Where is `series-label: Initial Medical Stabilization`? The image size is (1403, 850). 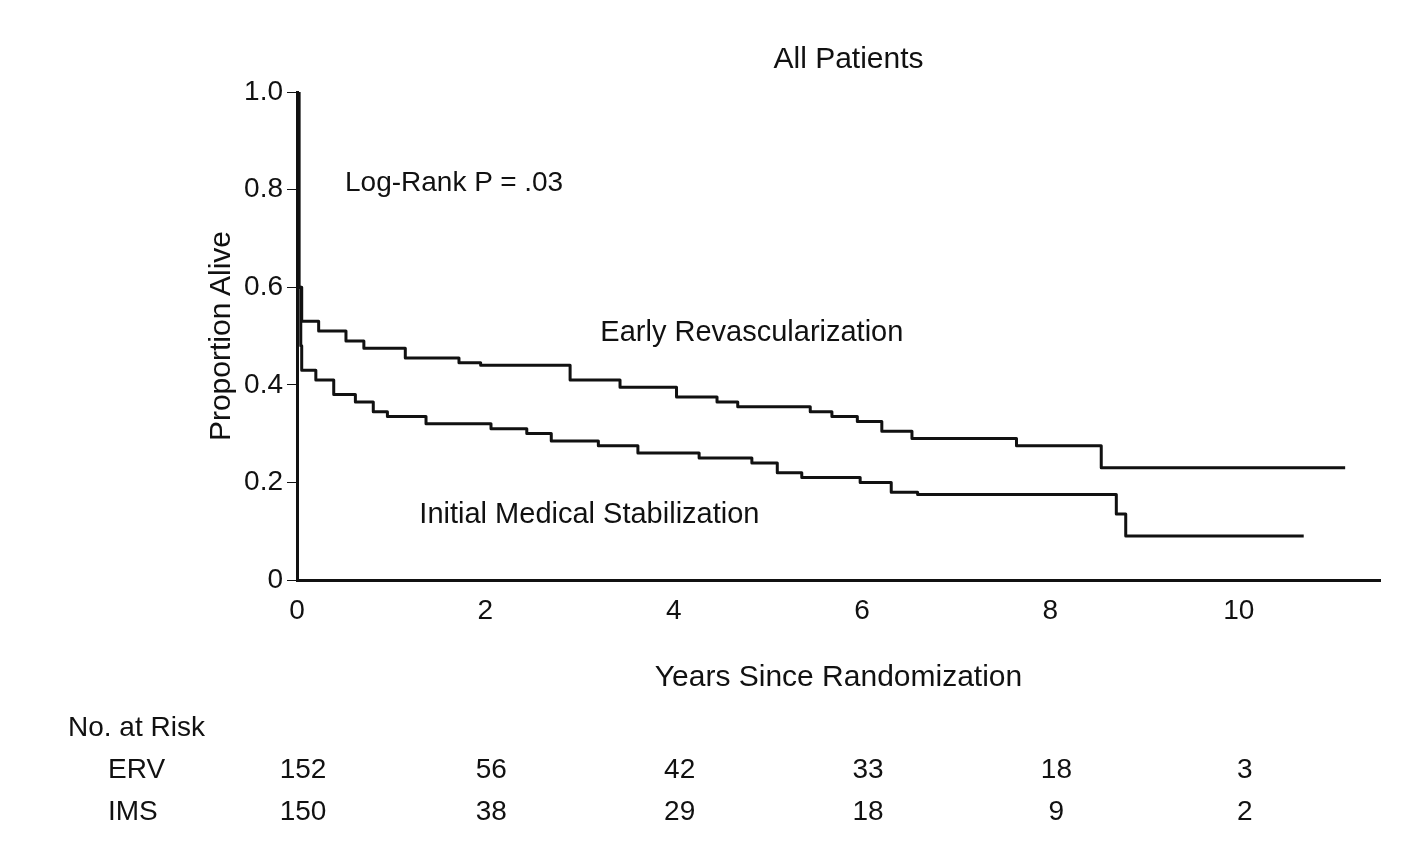
series-label: Initial Medical Stabilization is located at coordinates (589, 513).